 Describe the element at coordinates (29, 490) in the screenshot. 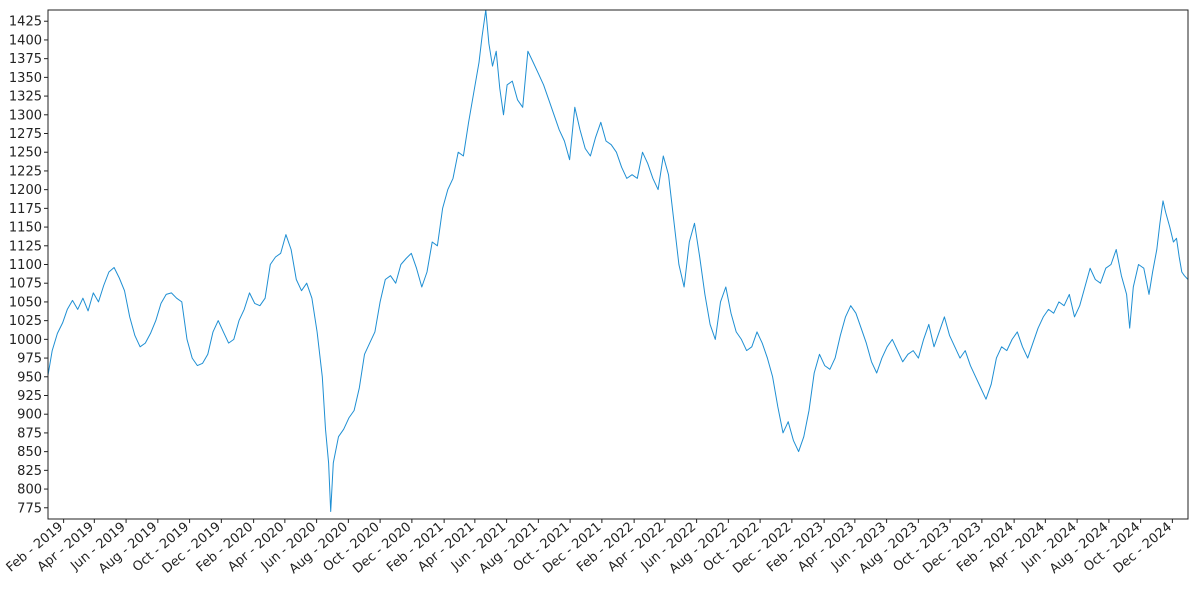

I see `y-tick-label: 800` at that location.